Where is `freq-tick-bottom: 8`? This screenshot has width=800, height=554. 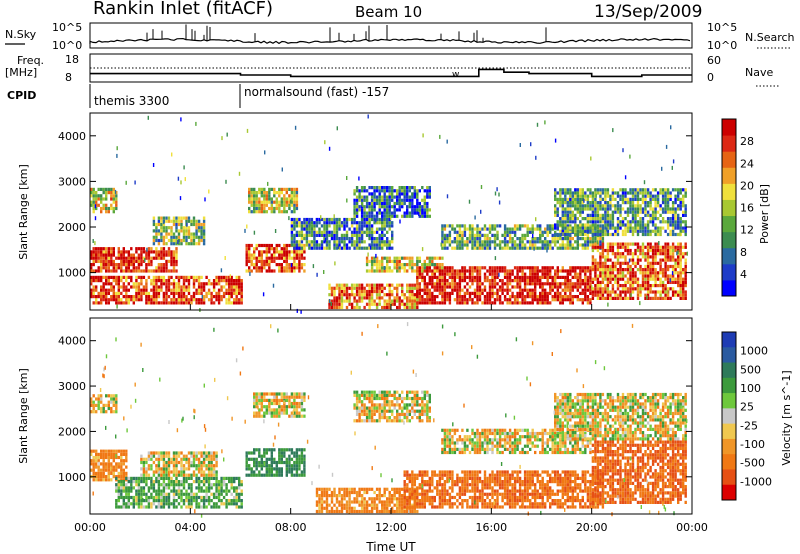
freq-tick-bottom: 8 is located at coordinates (68, 77).